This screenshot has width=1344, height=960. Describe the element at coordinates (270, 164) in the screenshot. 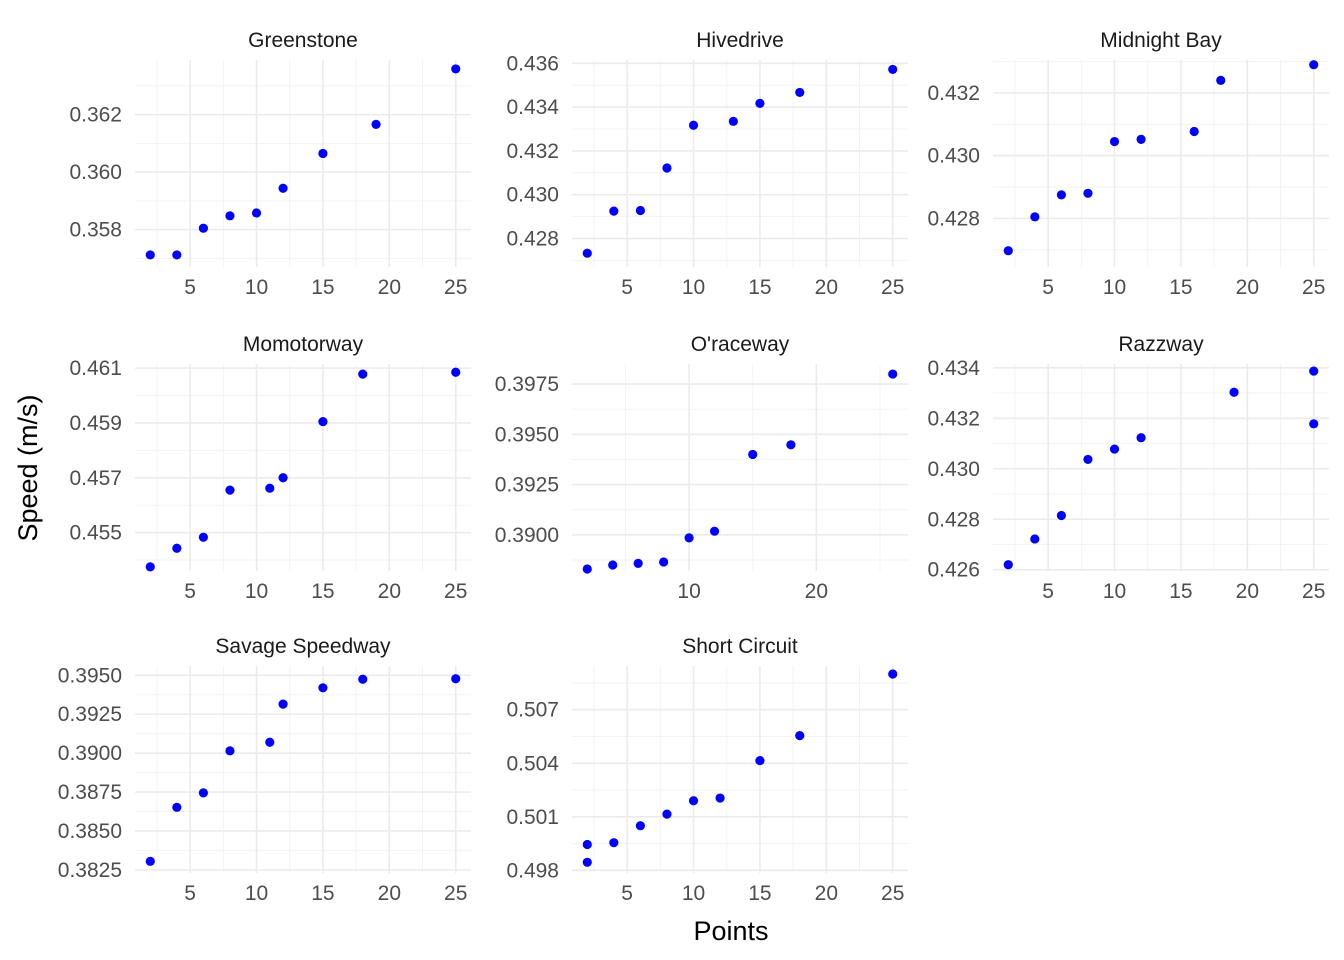

I see `panel-greenstone: 5 10 15 20 25 0.358 0.360 0.362 Greenstone` at that location.